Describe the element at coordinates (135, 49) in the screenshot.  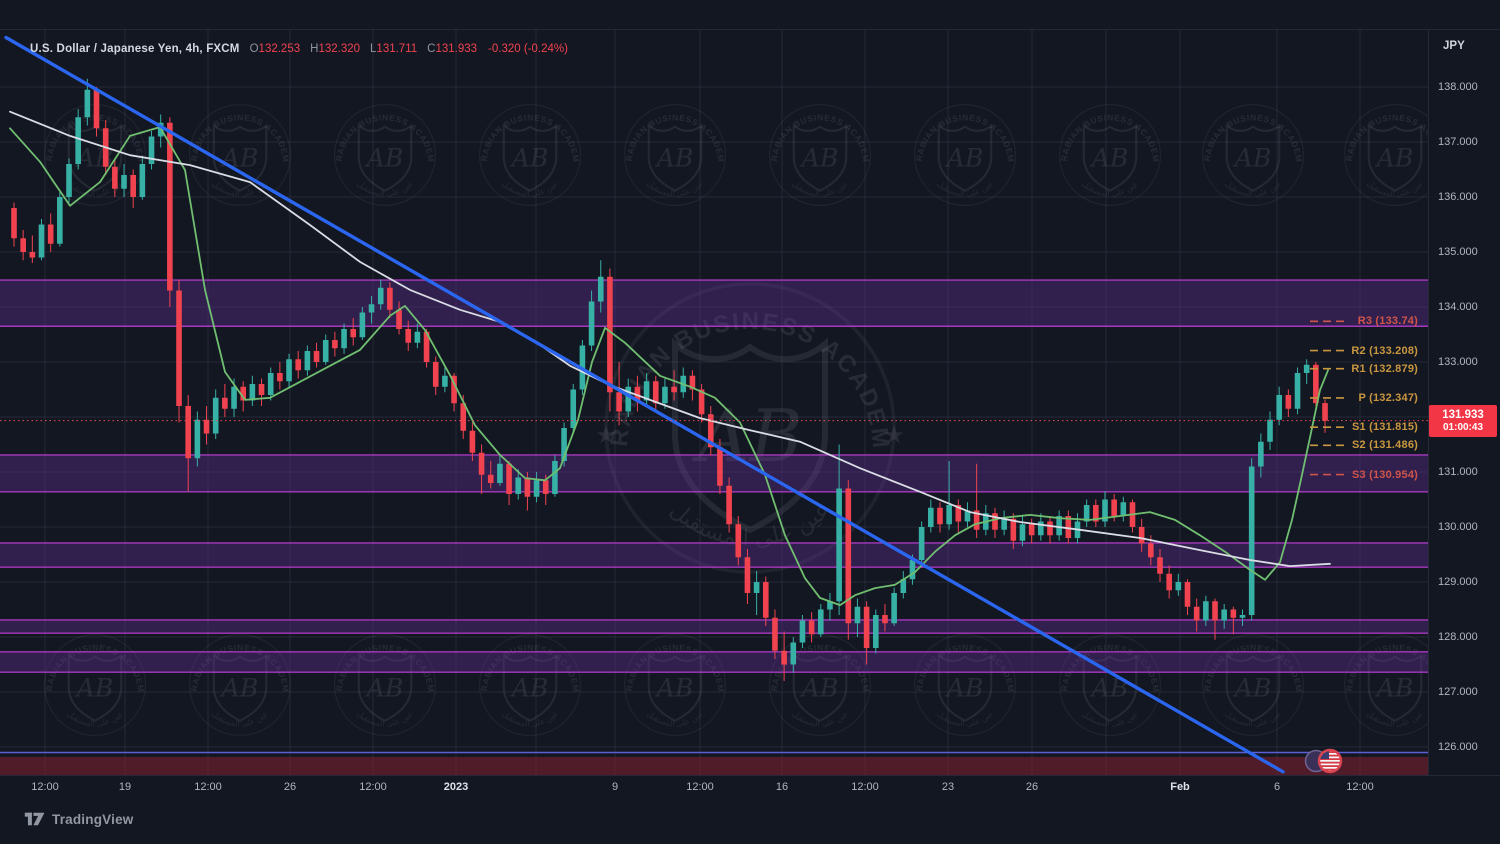
I see `symbol-title: U.S. Dollar / Japanese Yen, 4h, FXCM` at that location.